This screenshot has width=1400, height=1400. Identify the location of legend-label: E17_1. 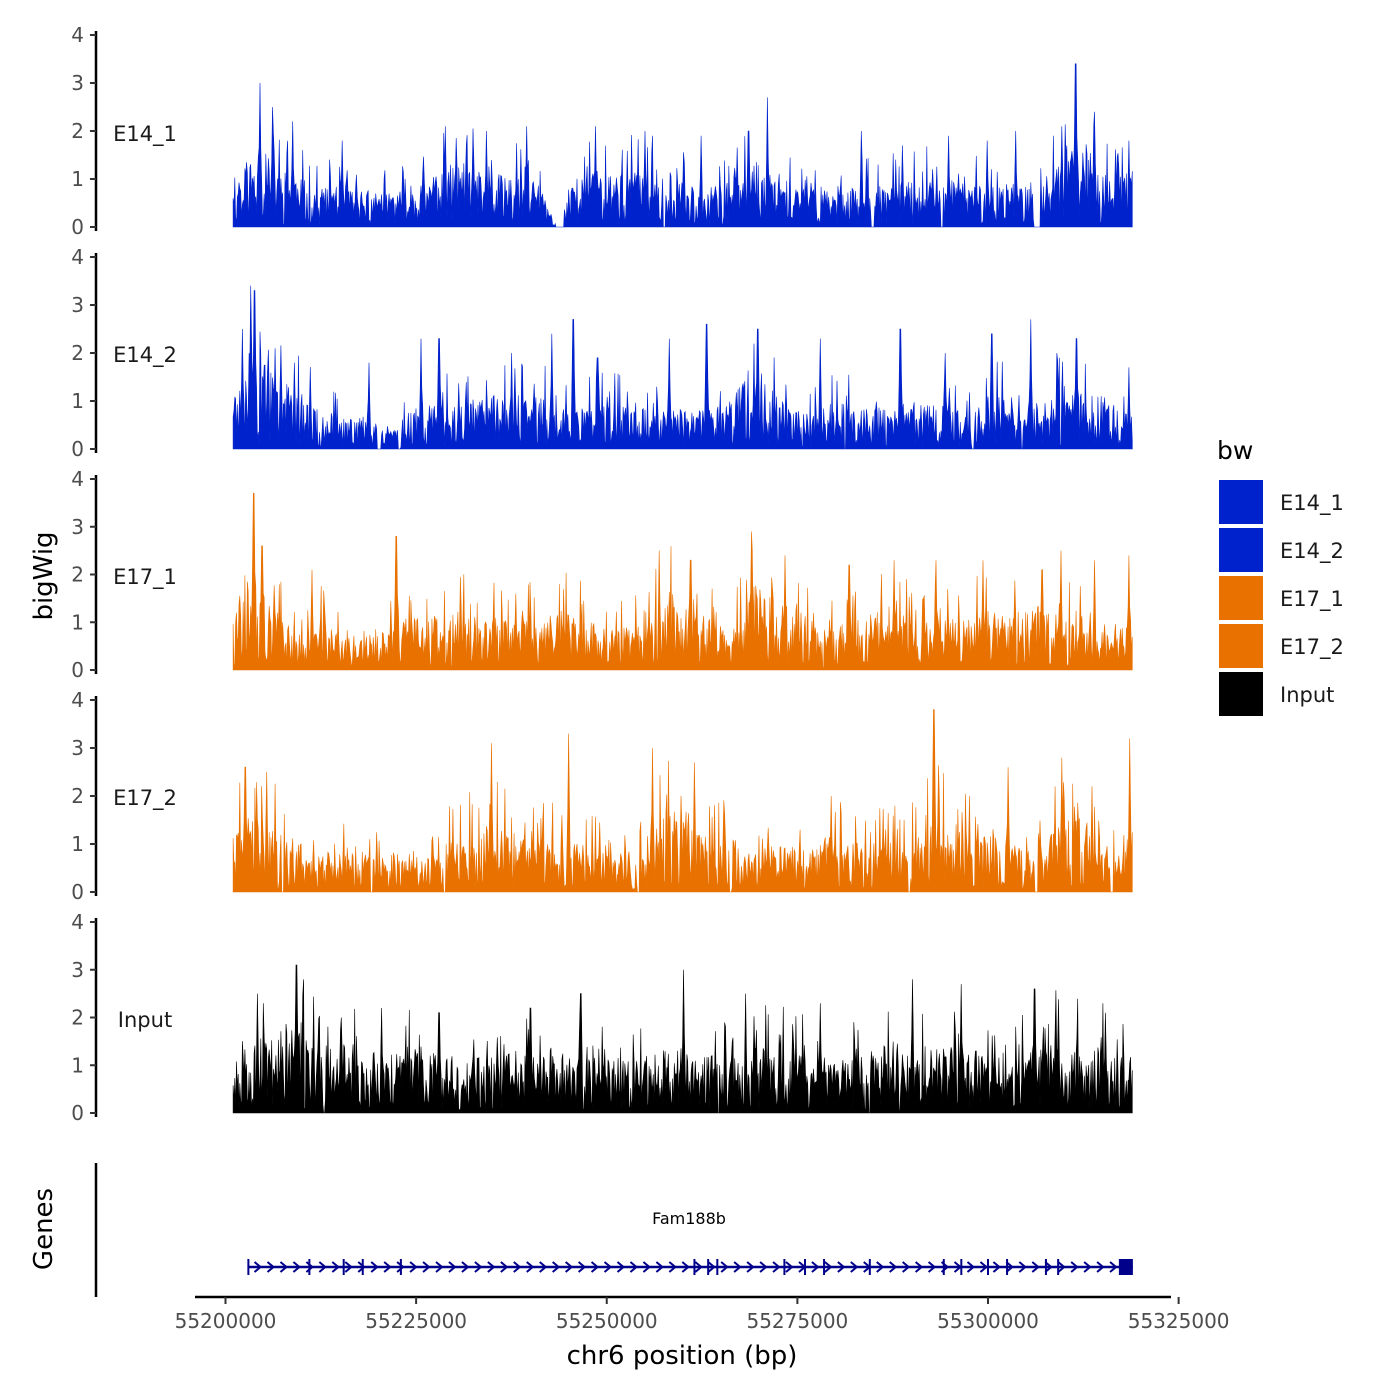
(1312, 599).